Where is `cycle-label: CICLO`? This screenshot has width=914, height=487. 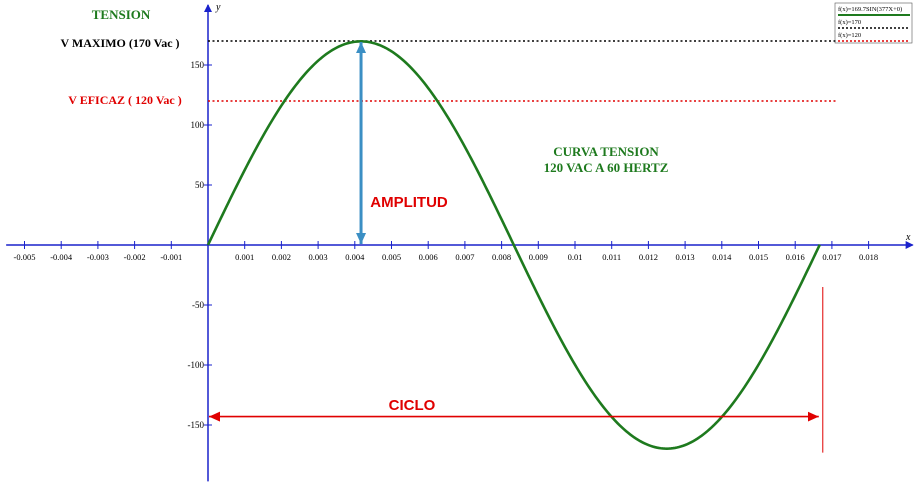 cycle-label: CICLO is located at coordinates (412, 405).